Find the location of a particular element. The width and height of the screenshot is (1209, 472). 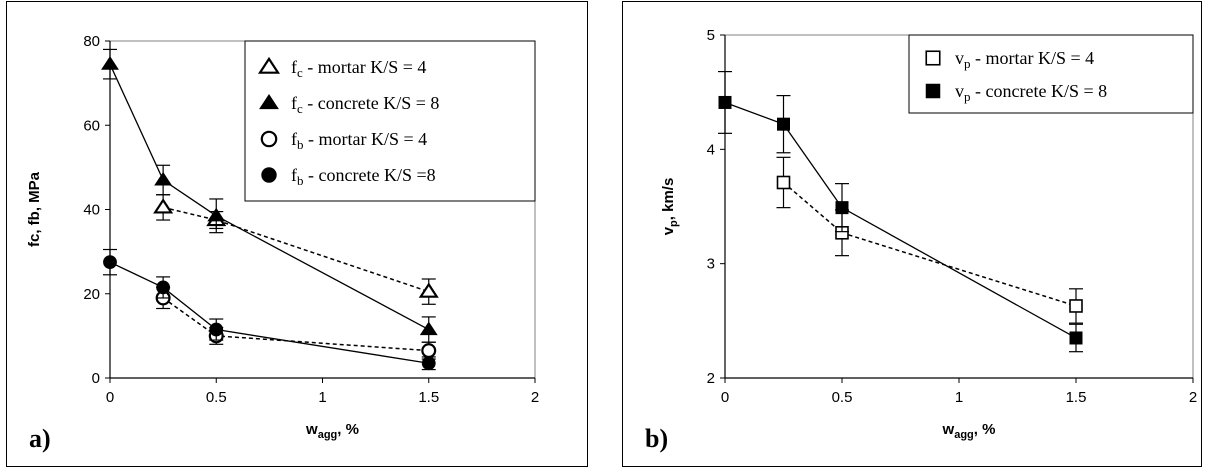

chart-a-series-0-line is located at coordinates (295, 249).